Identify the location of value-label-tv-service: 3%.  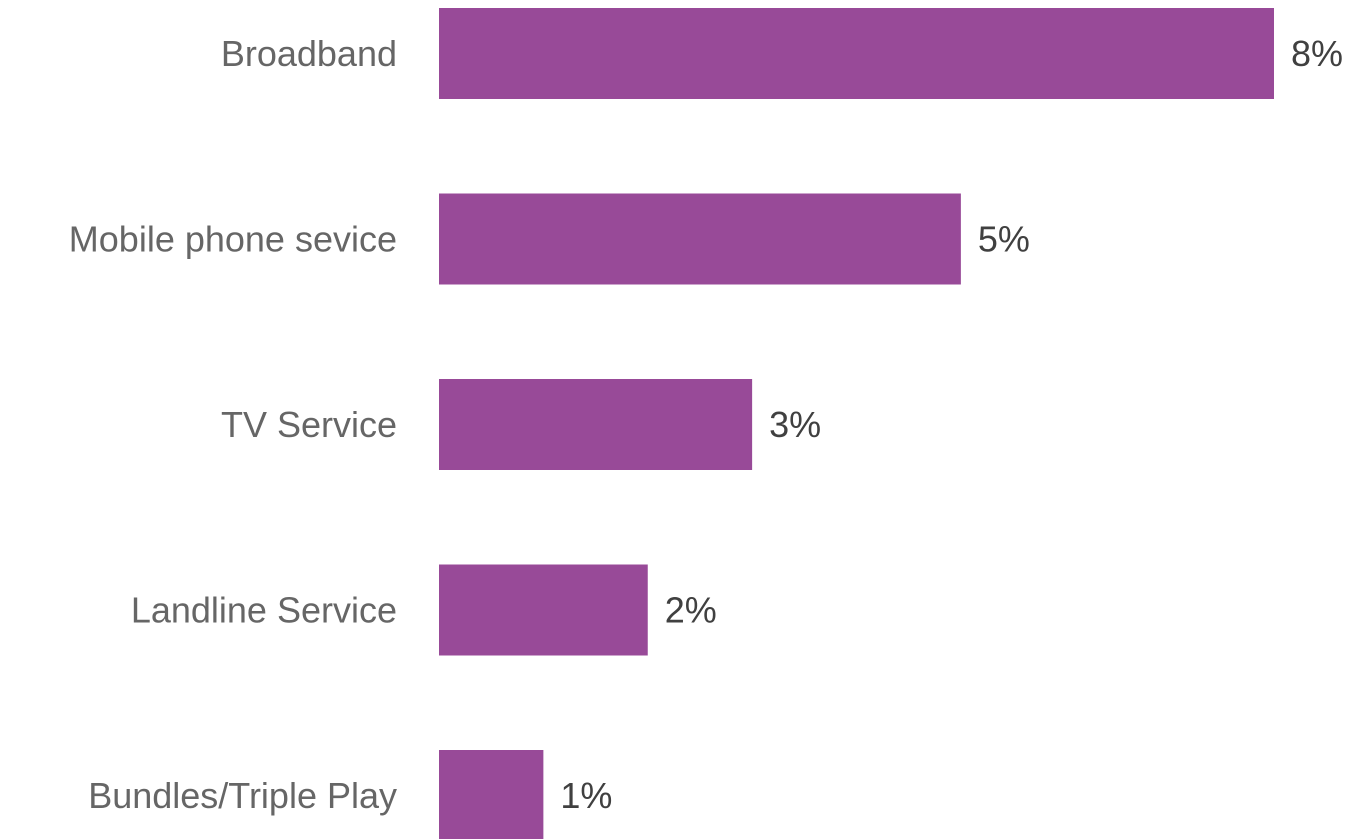
(795, 424).